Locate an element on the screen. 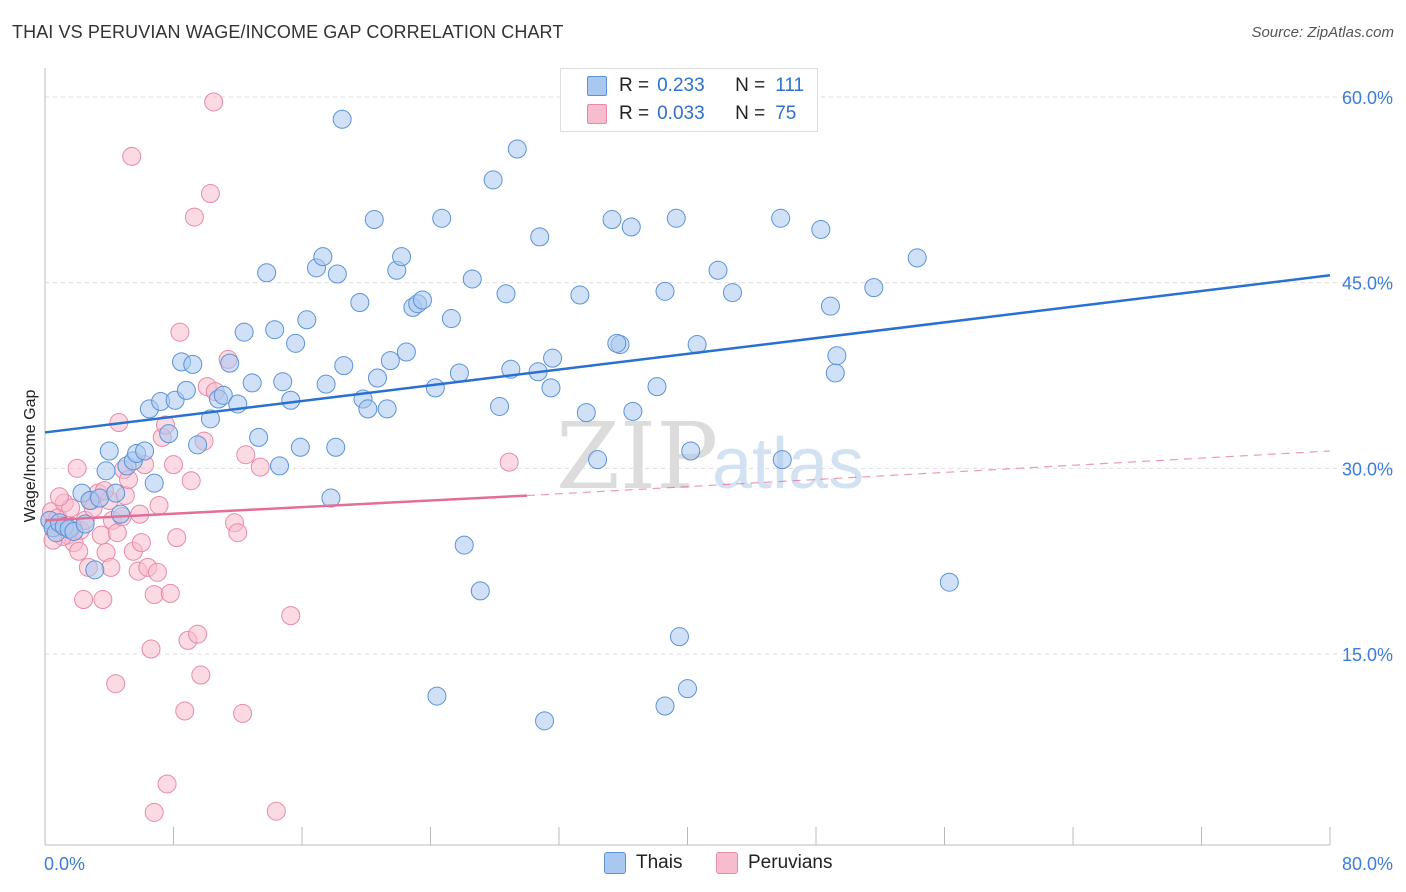 The height and width of the screenshot is (892, 1406). n-value: 75 is located at coordinates (786, 113).